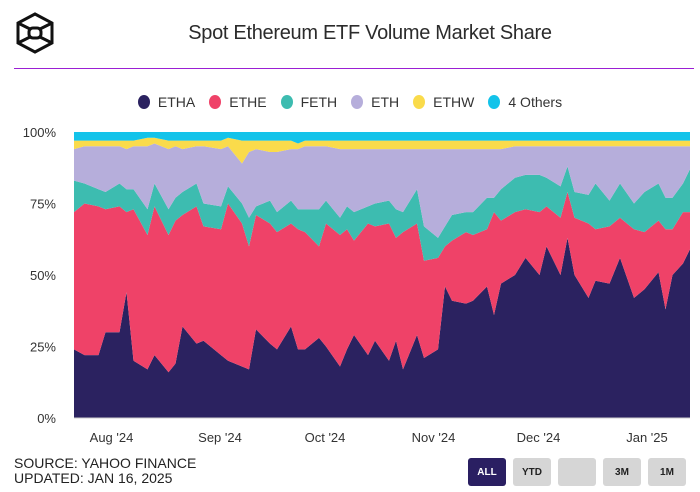 The width and height of the screenshot is (700, 492). What do you see at coordinates (350, 102) in the screenshot?
I see `legend: ETHA ETHE FETH ETH ETHW 4 Others` at bounding box center [350, 102].